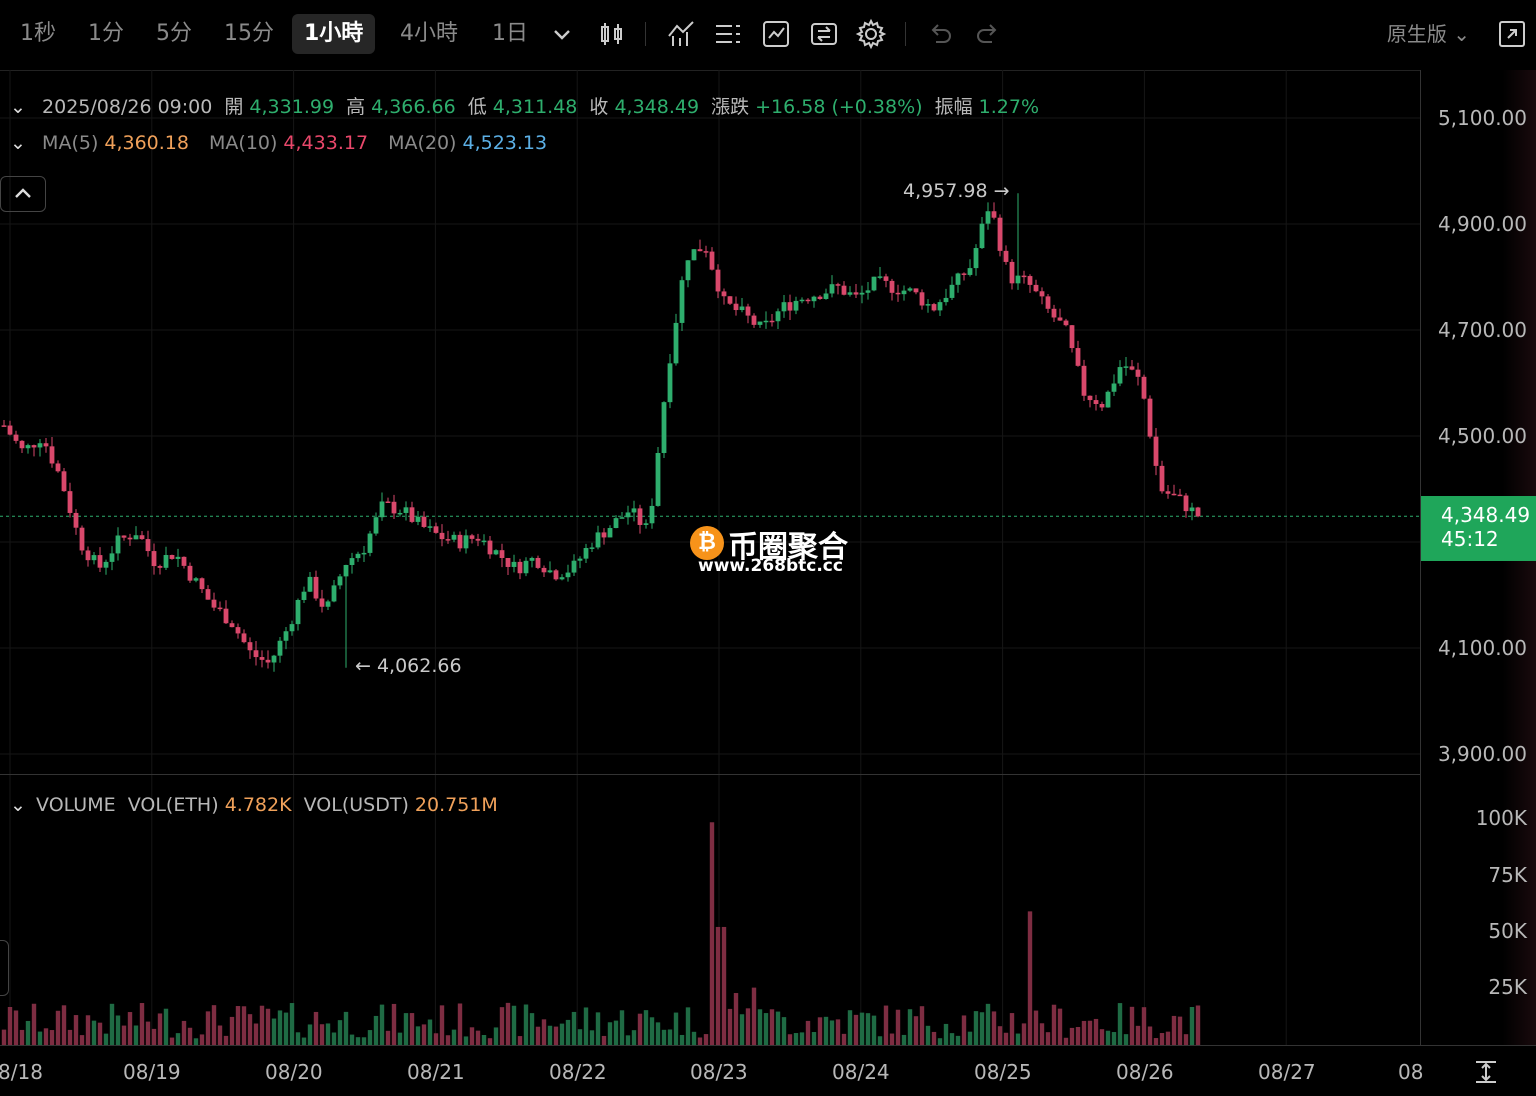  I want to click on timeframe-1h: 1小時, so click(334, 34).